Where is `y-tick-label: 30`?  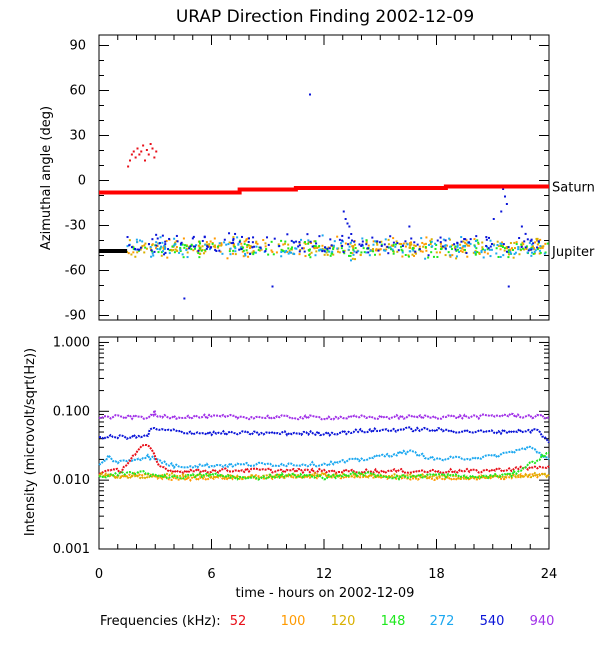
y-tick-label: 30 is located at coordinates (77, 136).